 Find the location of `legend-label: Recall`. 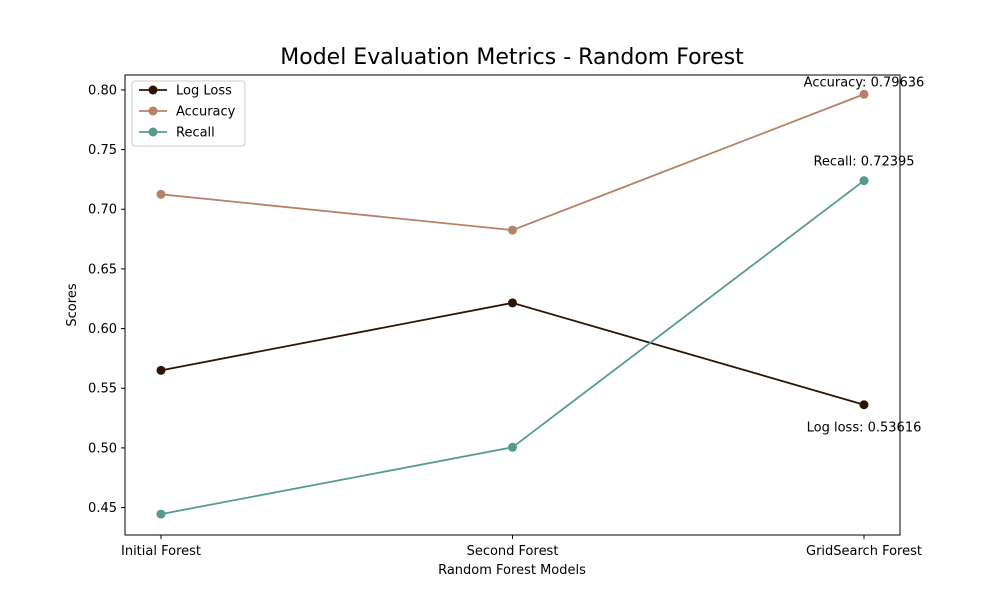

legend-label: Recall is located at coordinates (195, 133).